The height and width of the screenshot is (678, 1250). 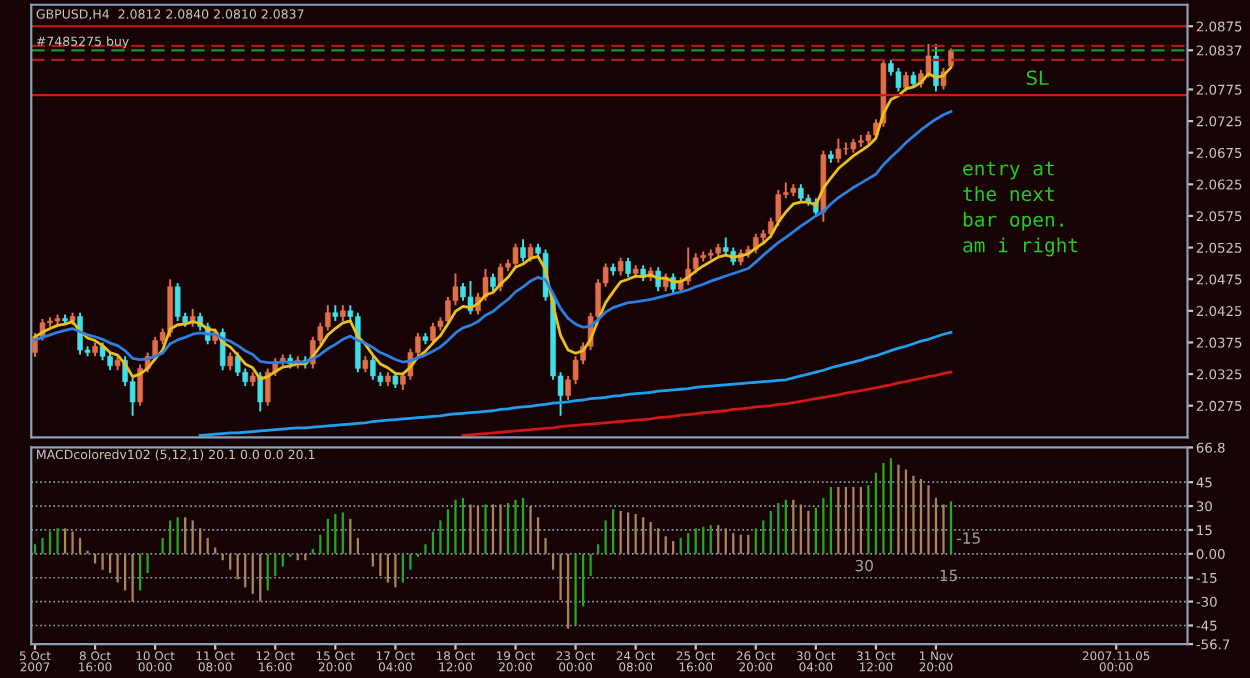 I want to click on ref-line-label: SL, so click(x=1037, y=78).